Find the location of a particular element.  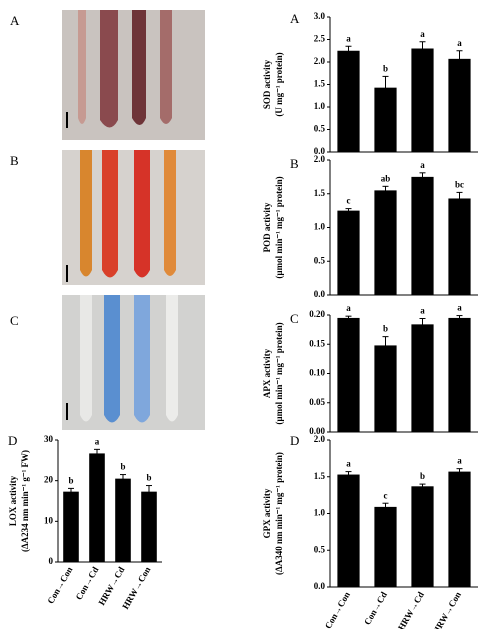

y-axis-label: LOX activity is located at coordinates (13, 500).